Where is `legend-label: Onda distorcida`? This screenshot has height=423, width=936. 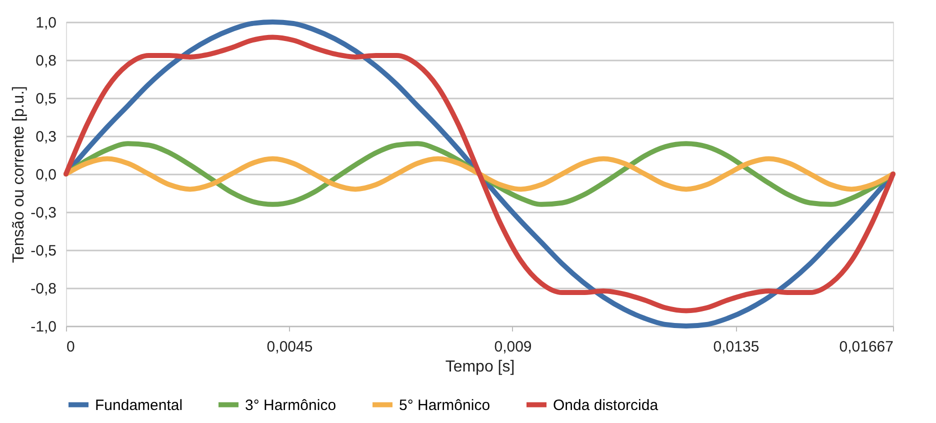 legend-label: Onda distorcida is located at coordinates (606, 405).